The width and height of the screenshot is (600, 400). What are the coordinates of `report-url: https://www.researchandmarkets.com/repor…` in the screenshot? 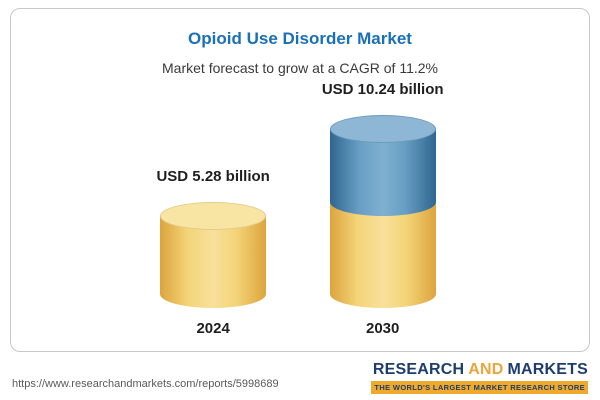 It's located at (145, 384).